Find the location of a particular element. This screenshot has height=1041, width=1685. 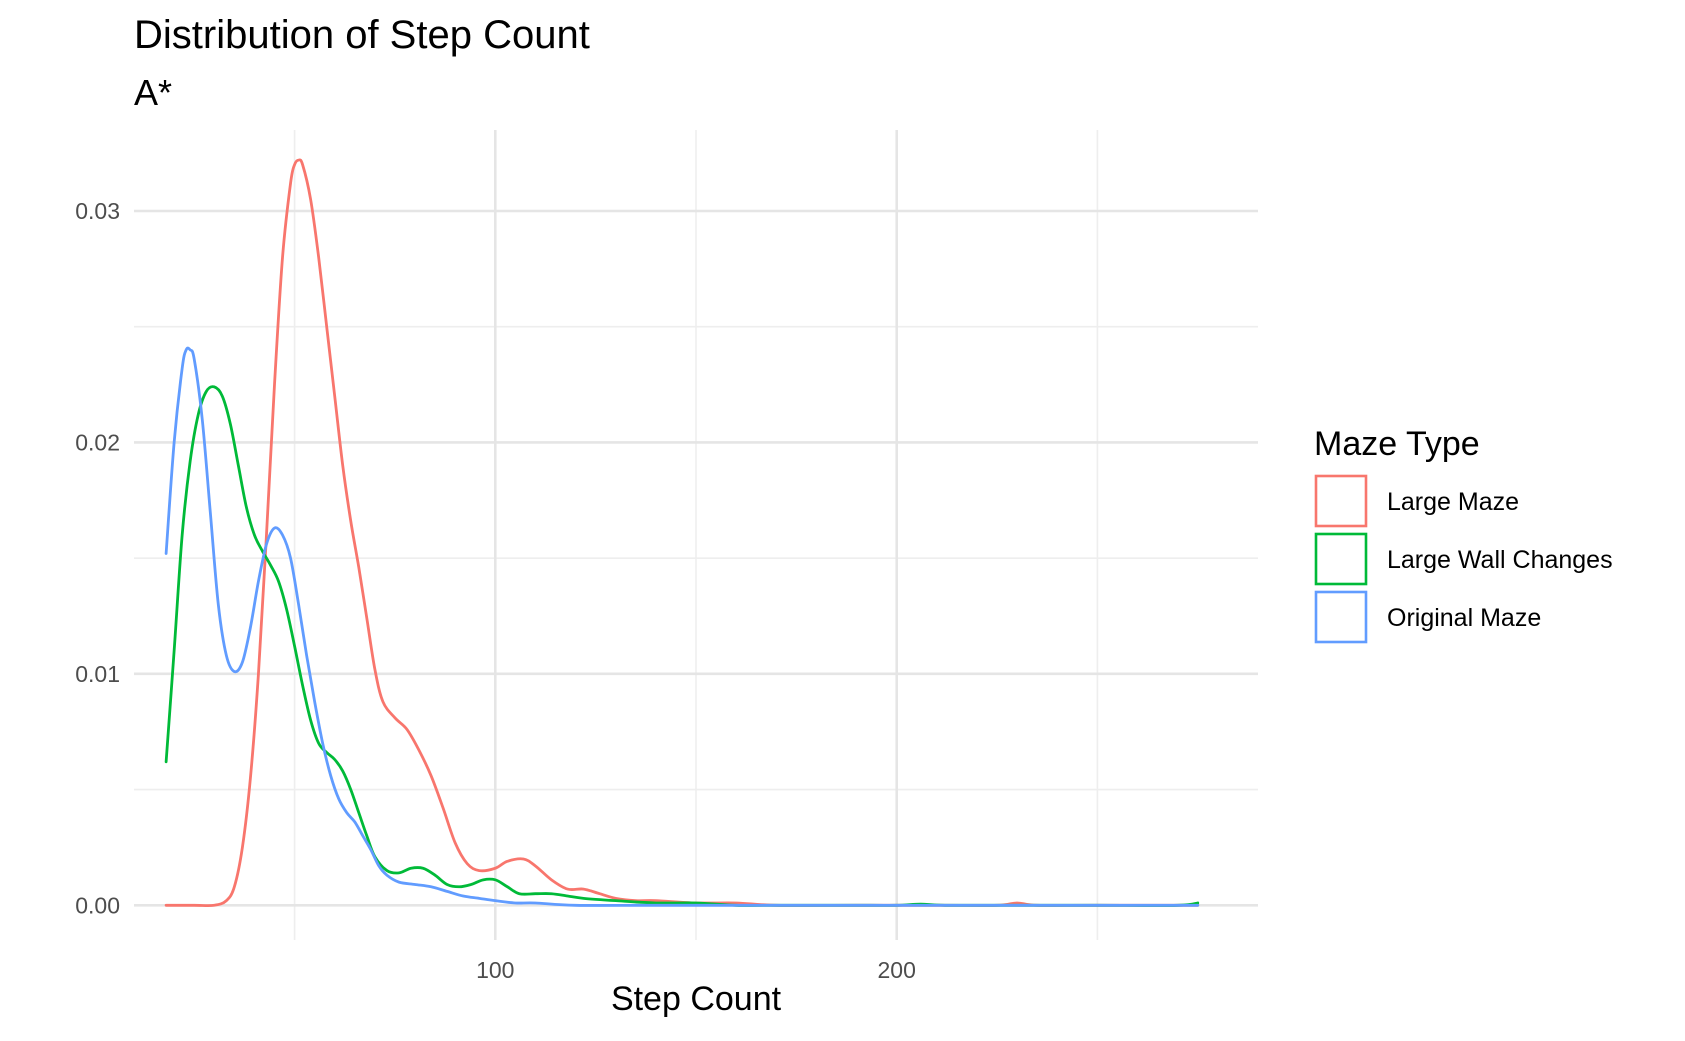

legend-label-original-maze: Original Maze is located at coordinates (1464, 618).